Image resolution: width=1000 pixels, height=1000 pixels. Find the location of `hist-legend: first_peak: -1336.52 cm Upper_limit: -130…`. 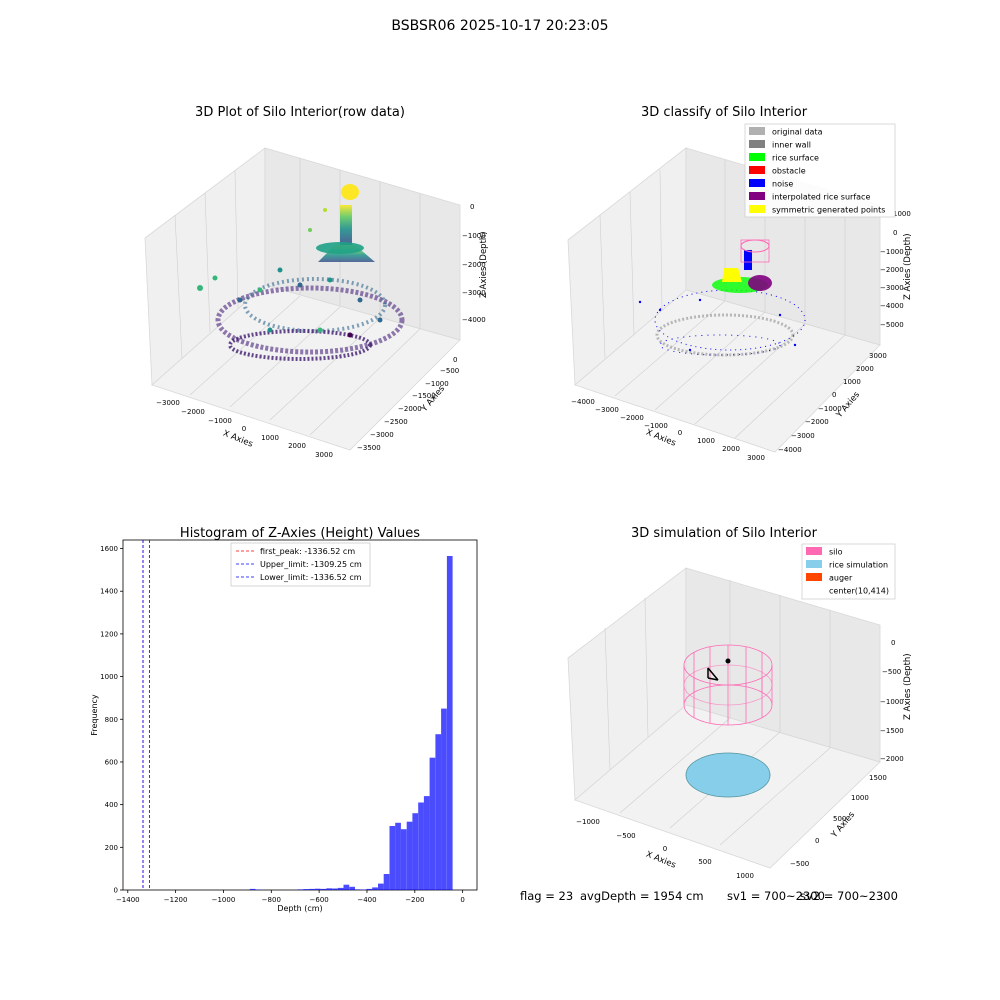

hist-legend: first_peak: -1336.52 cm Upper_limit: -130… is located at coordinates (300, 564).